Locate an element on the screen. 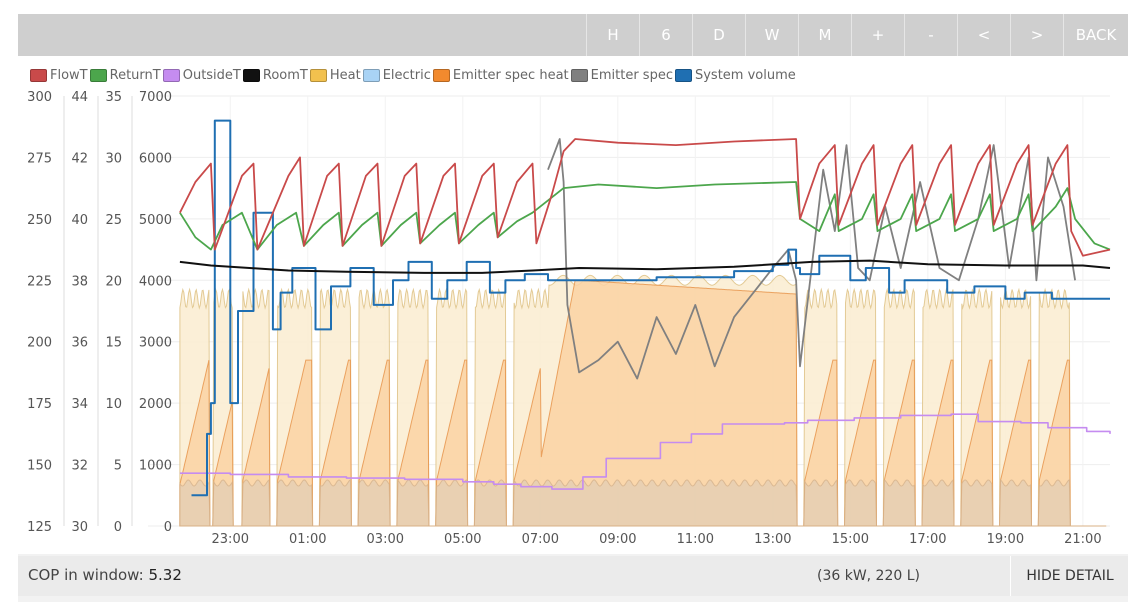 This screenshot has height=612, width=1142. cop-readout: COP in window: 5.32 is located at coordinates (105, 575).